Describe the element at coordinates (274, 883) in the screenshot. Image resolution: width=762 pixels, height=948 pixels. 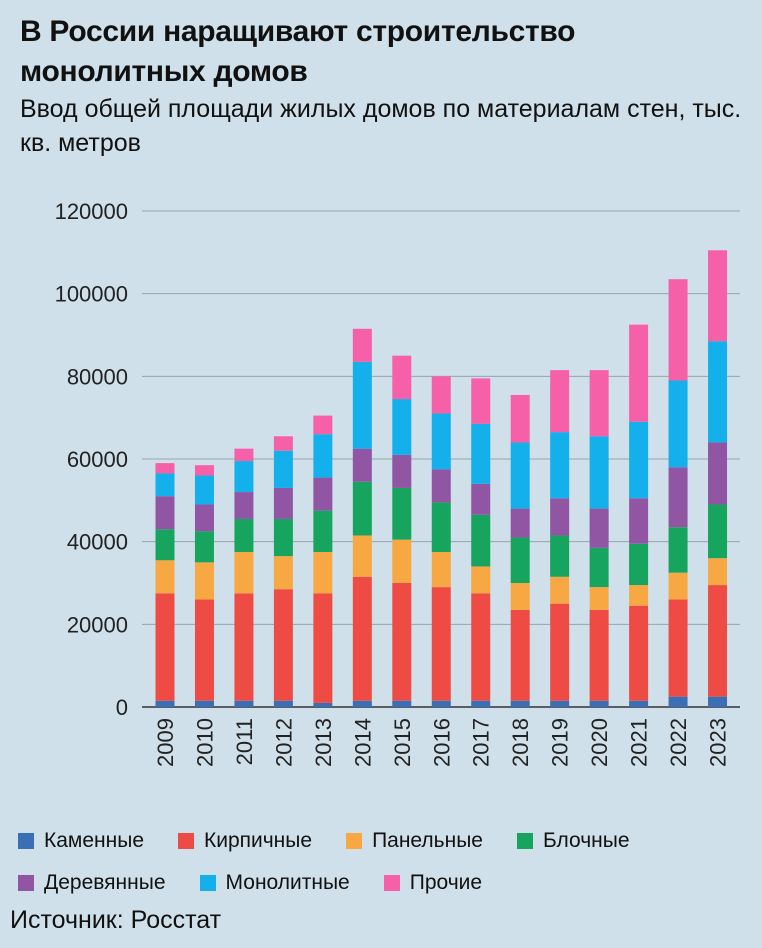
I see `legend-item-monolitnye: Монолитные` at that location.